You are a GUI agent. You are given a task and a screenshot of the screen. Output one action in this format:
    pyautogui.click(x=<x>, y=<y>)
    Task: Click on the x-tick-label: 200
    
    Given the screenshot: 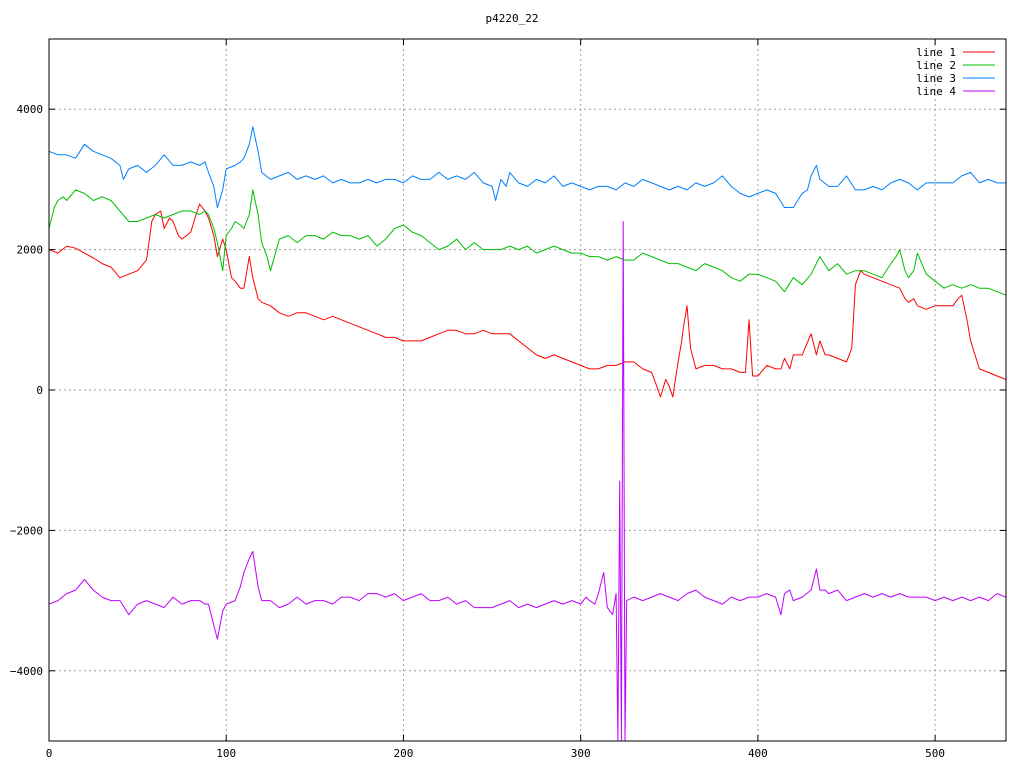 What is the action you would take?
    pyautogui.click(x=404, y=753)
    